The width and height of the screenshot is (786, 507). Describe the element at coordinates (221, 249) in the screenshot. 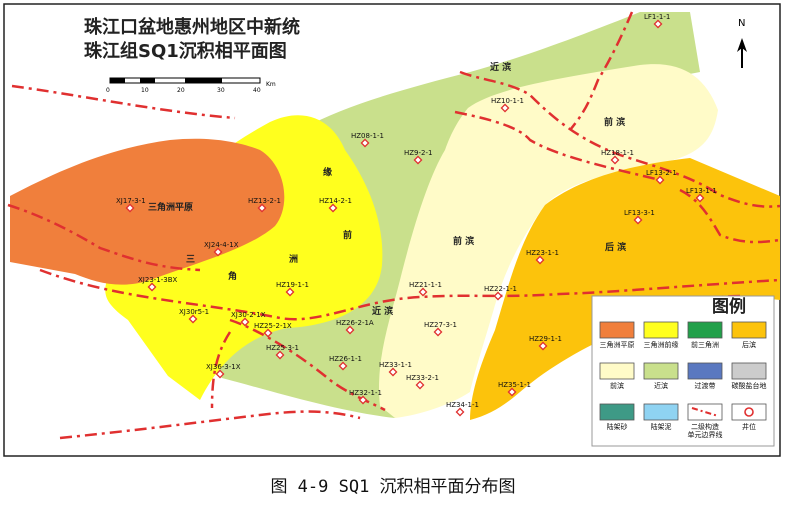

I see `well-marker: XJ24-4-1X` at that location.